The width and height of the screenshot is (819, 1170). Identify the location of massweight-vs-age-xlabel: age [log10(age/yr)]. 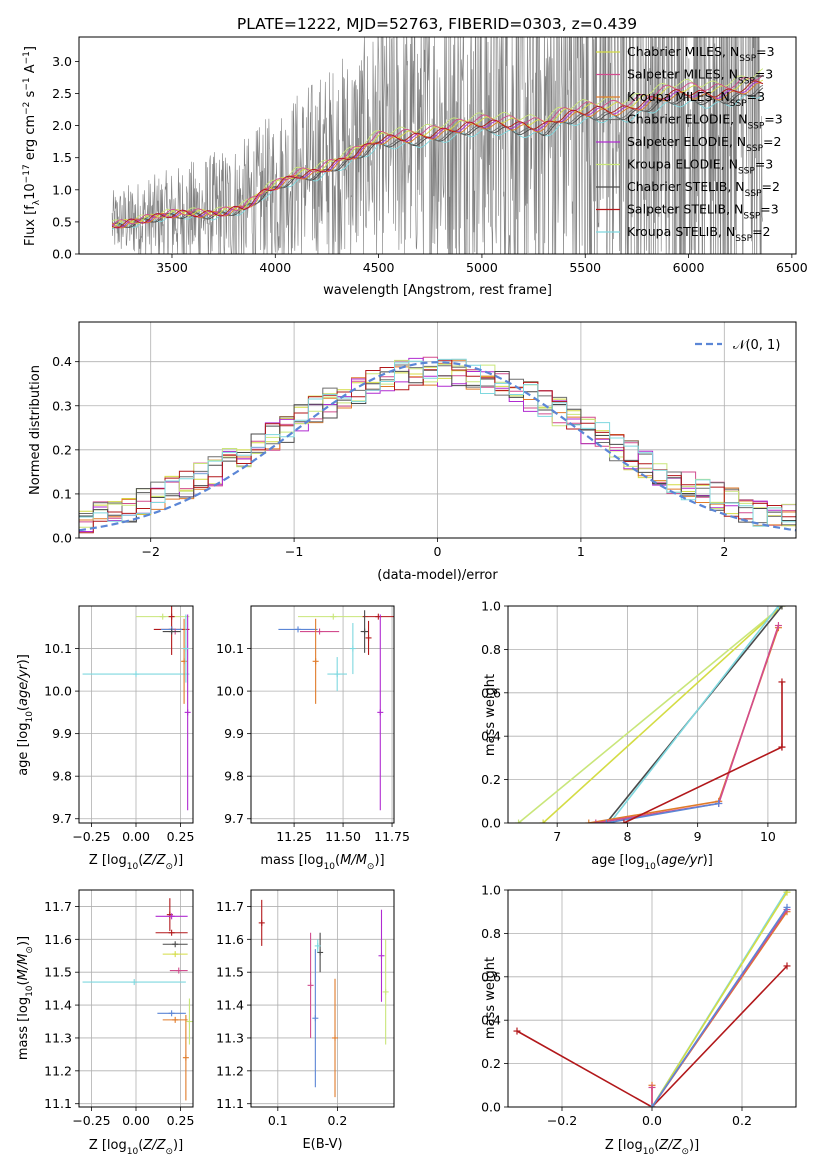
(652, 862).